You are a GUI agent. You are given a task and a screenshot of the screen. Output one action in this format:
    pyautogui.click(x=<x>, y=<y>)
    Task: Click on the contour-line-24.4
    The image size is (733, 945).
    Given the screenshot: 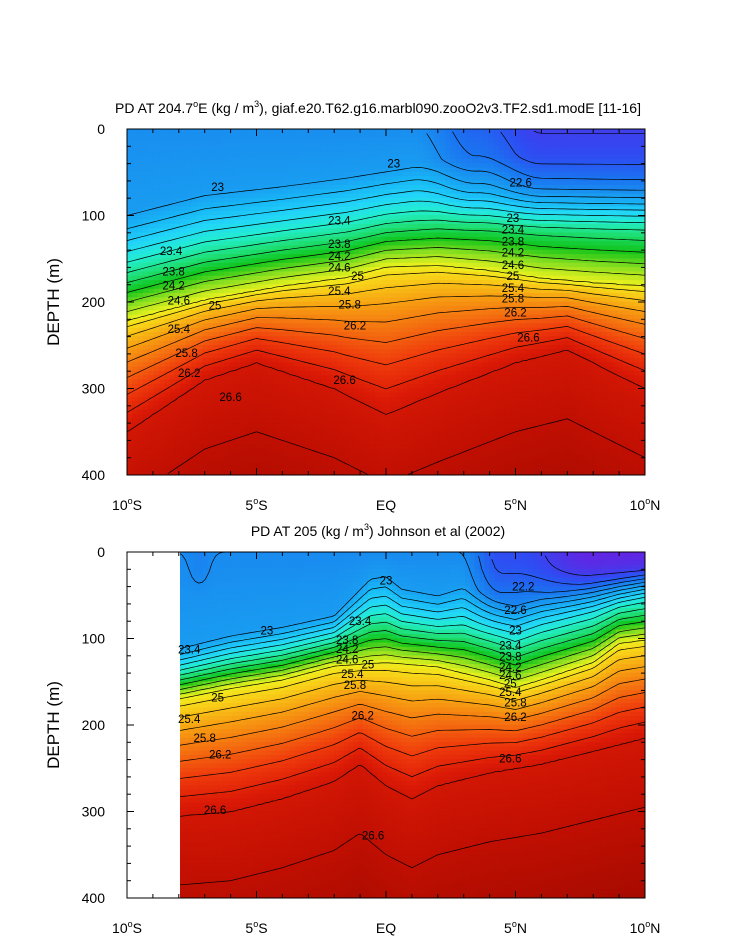 What is the action you would take?
    pyautogui.click(x=412, y=653)
    